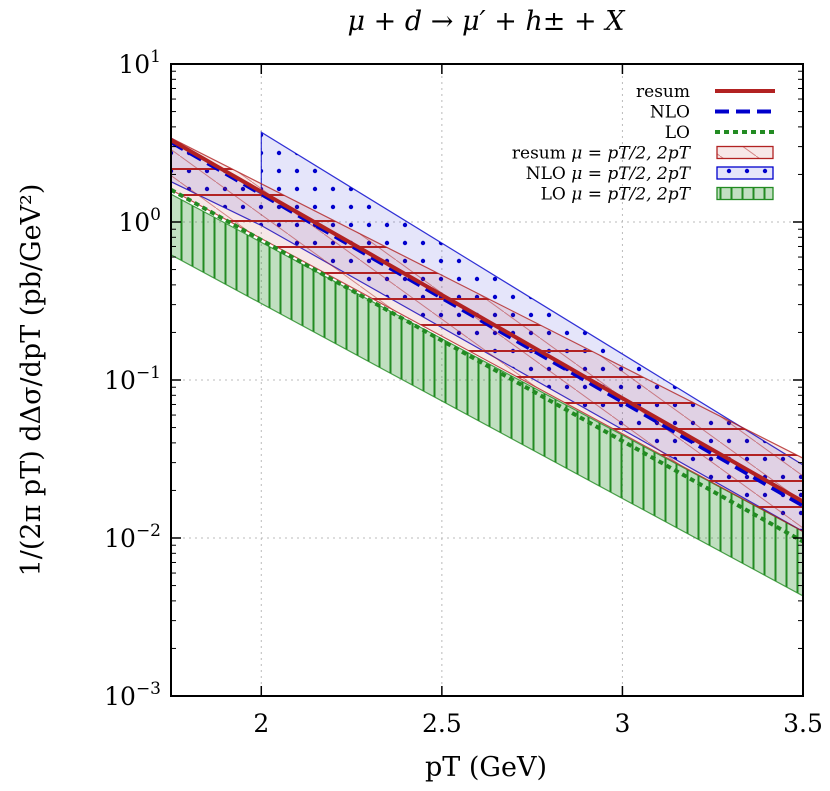  What do you see at coordinates (745, 152) in the screenshot?
I see `legend-swatch-band-resum` at bounding box center [745, 152].